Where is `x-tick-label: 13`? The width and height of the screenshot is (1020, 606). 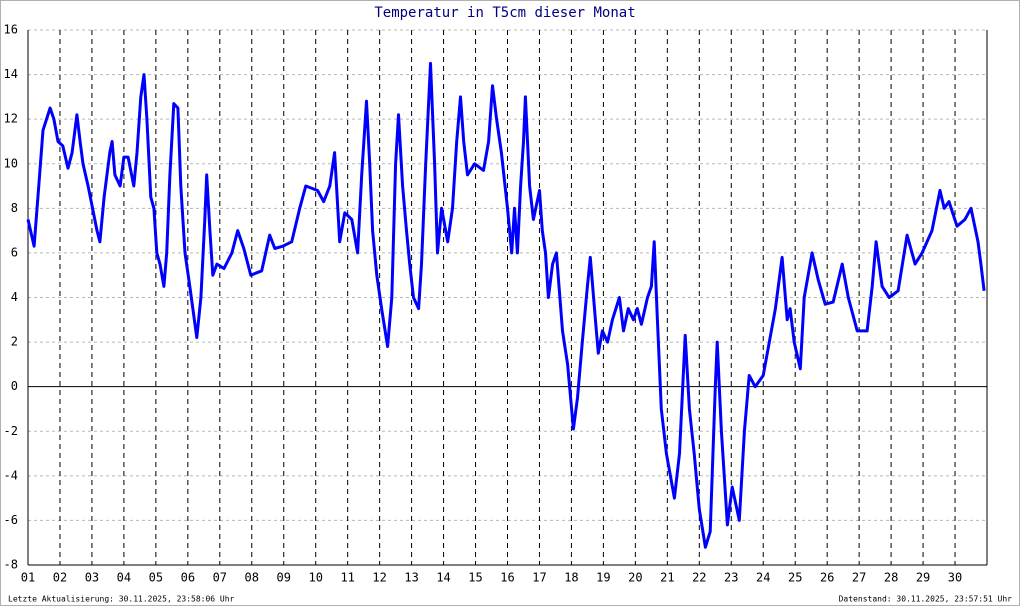
x-tick-label: 13 is located at coordinates (411, 578).